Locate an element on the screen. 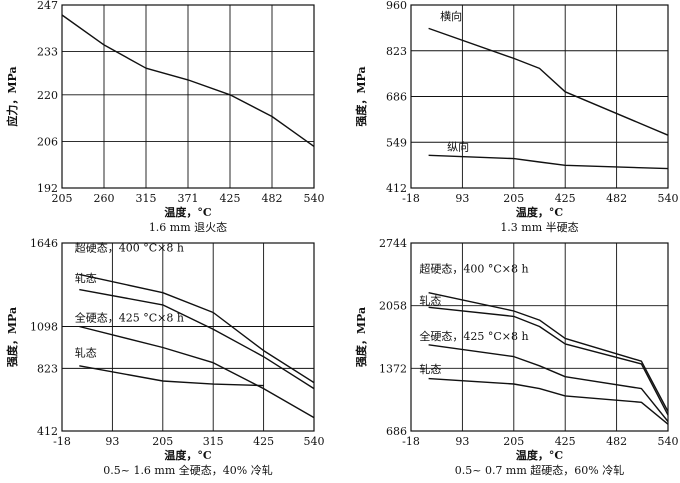 The height and width of the screenshot is (483, 680). y-tick-label: 1098 is located at coordinates (44, 326).